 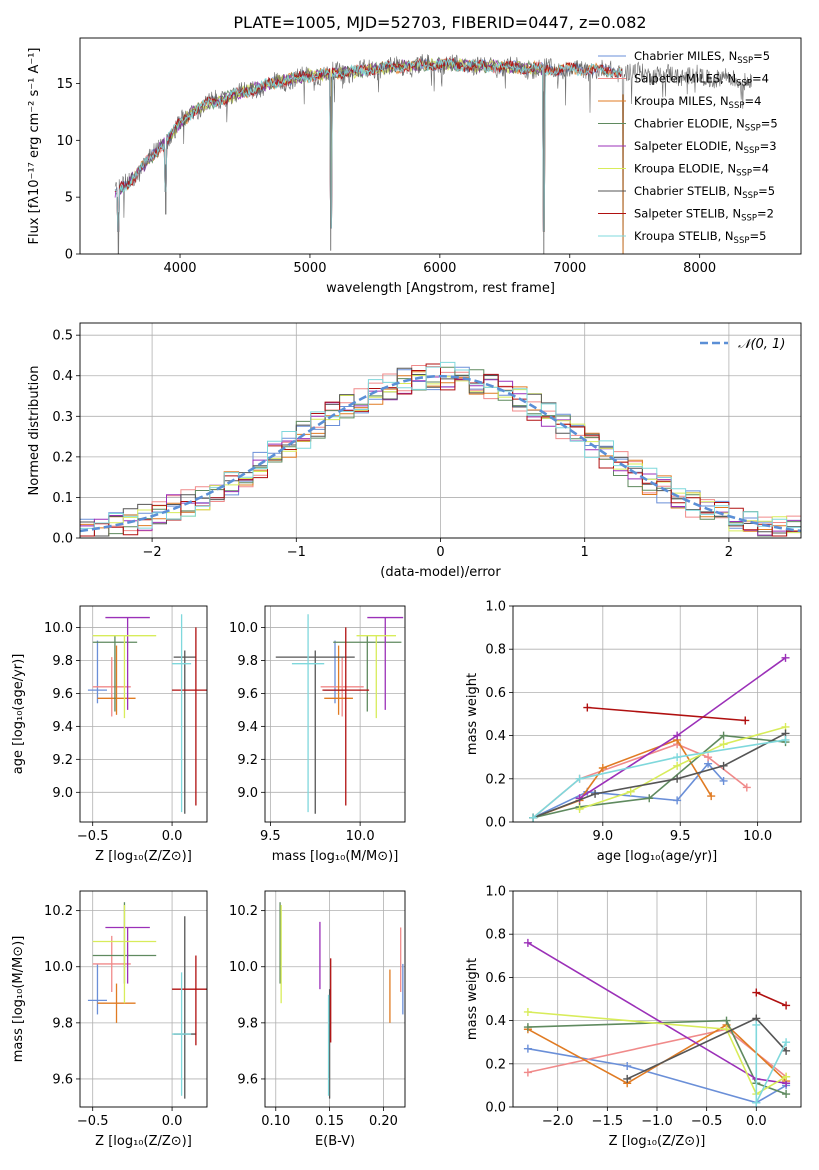 I want to click on histogram-step, so click(x=440, y=445).